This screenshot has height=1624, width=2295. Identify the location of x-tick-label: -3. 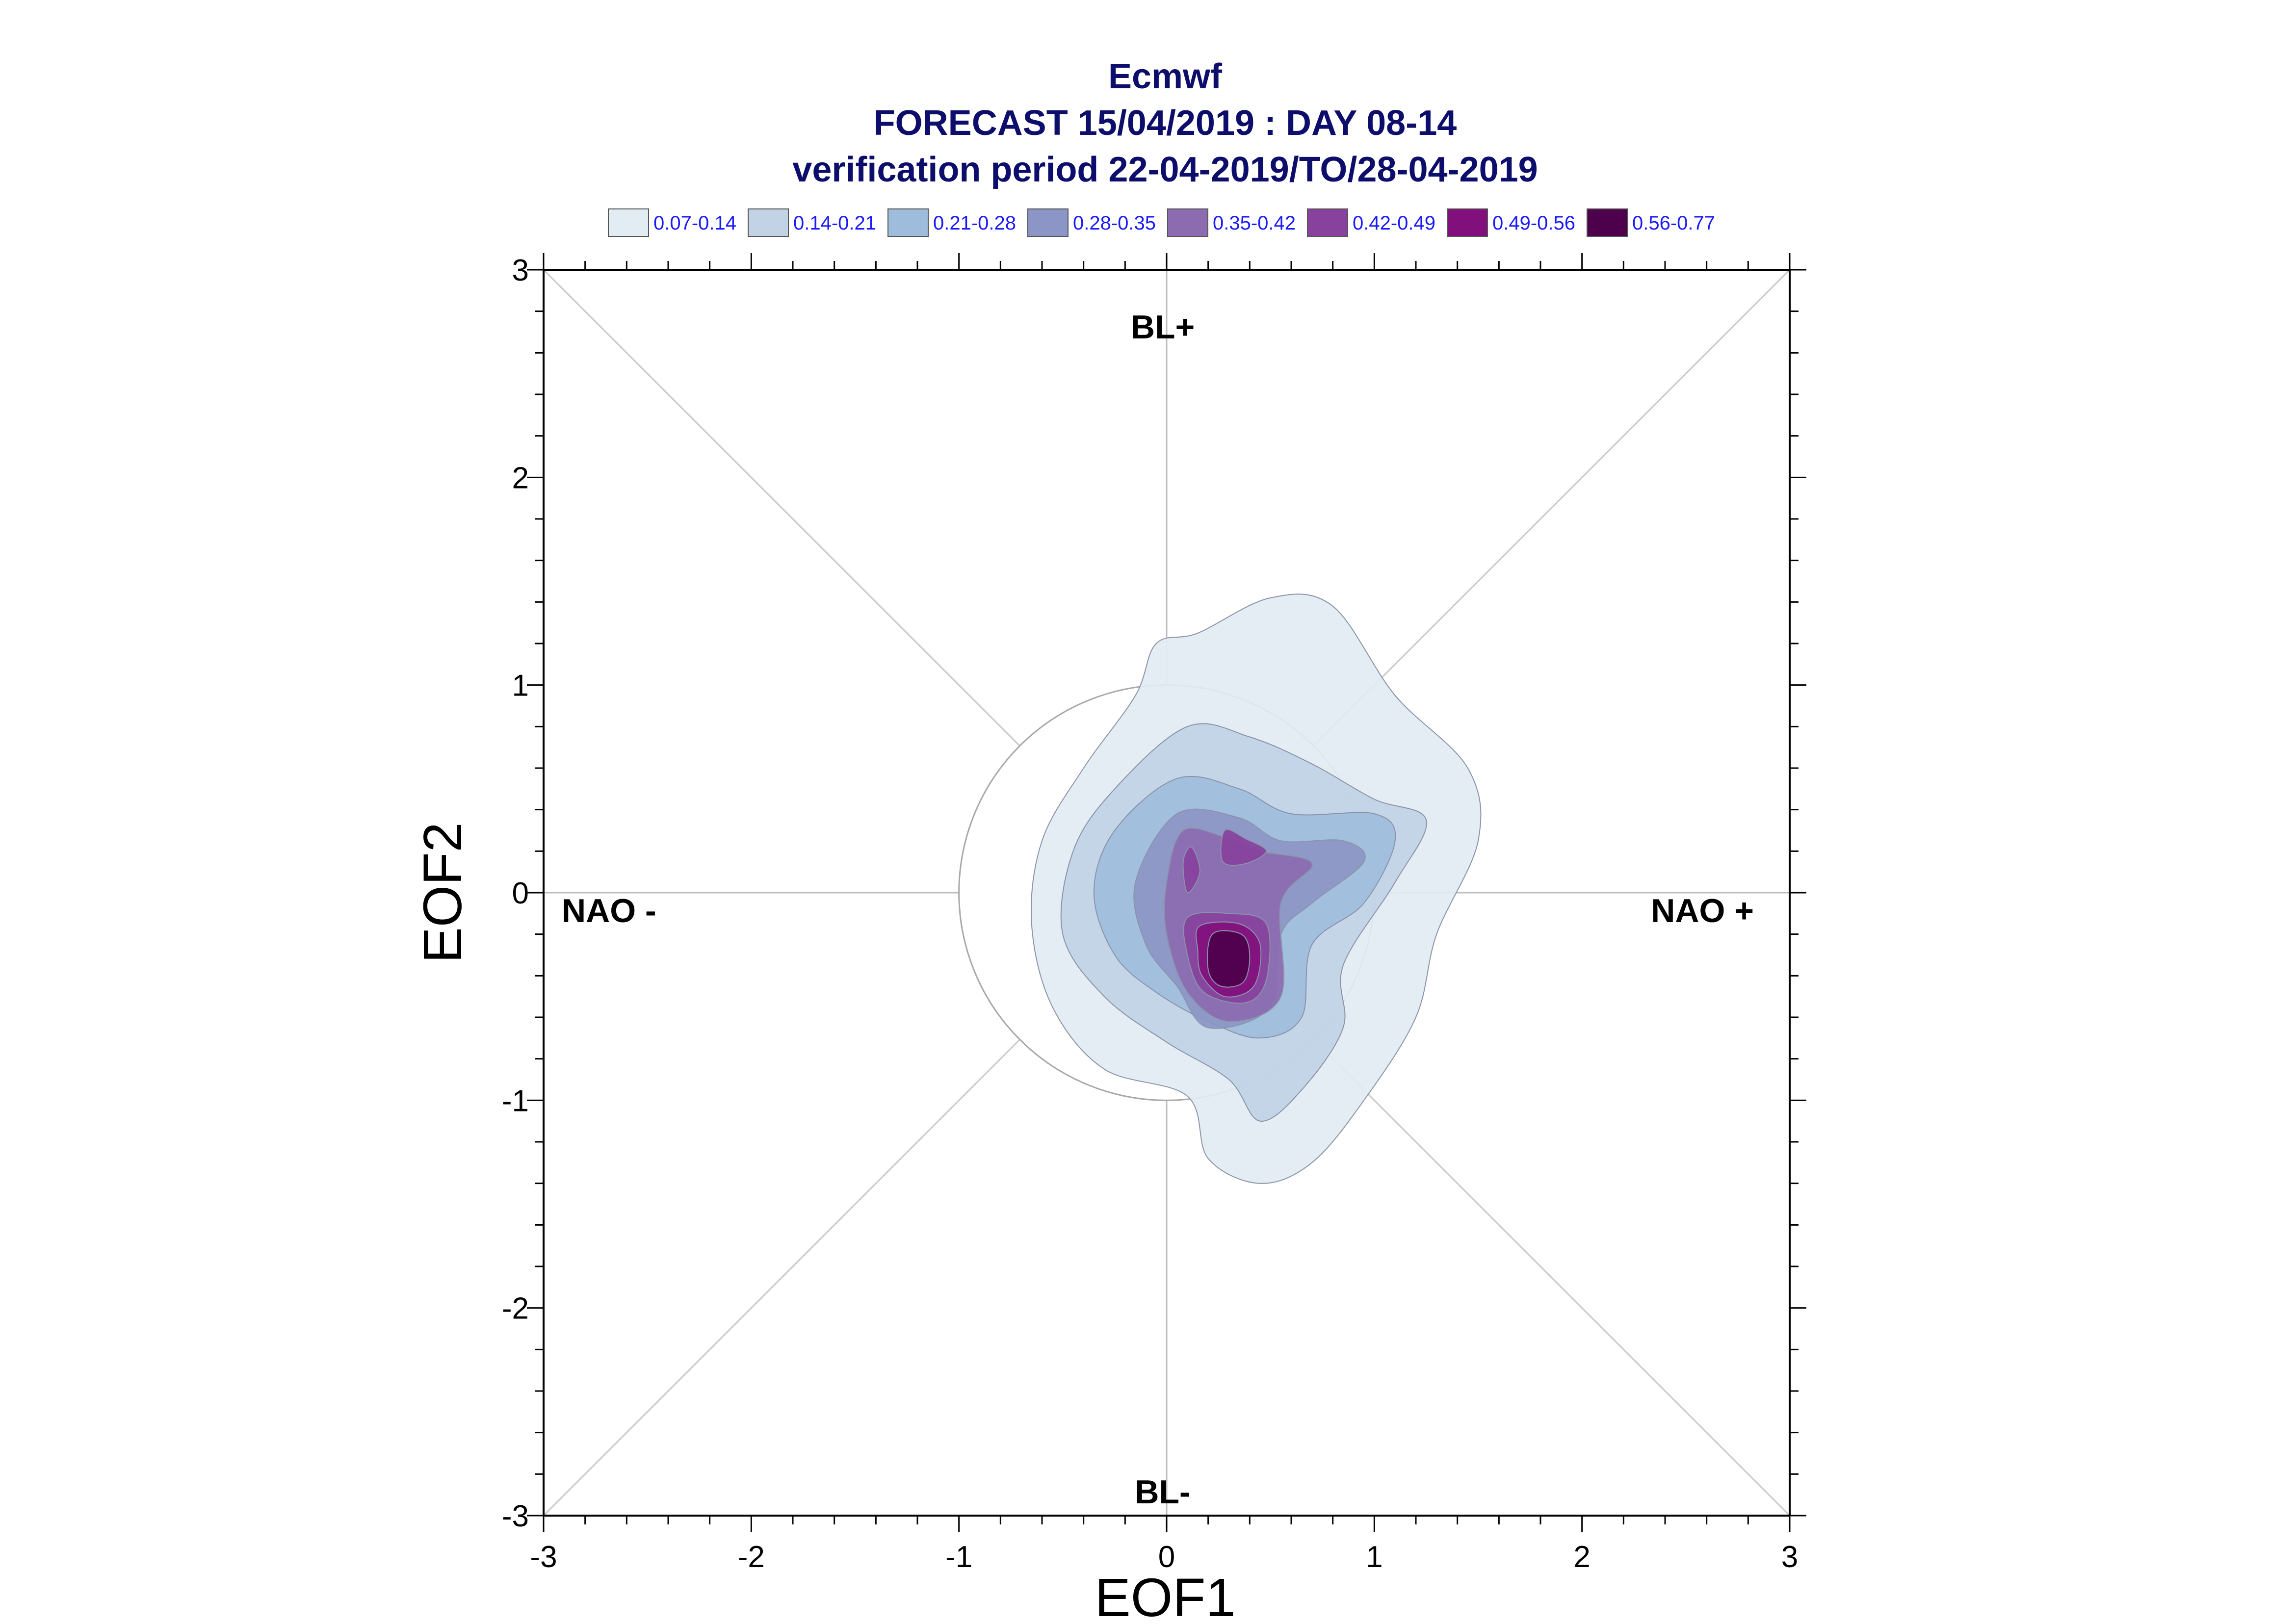
(543, 1557).